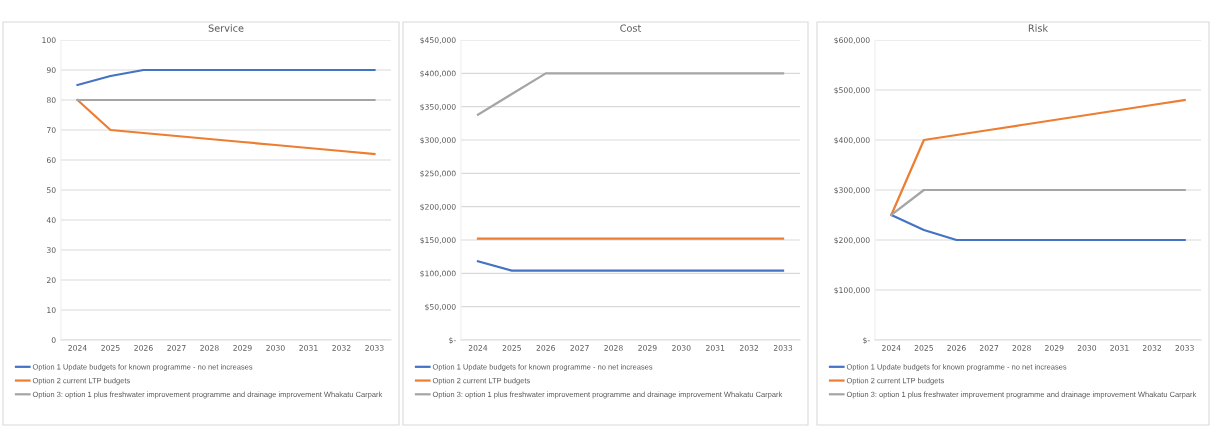  What do you see at coordinates (631, 28) in the screenshot?
I see `chart-title: Cost` at bounding box center [631, 28].